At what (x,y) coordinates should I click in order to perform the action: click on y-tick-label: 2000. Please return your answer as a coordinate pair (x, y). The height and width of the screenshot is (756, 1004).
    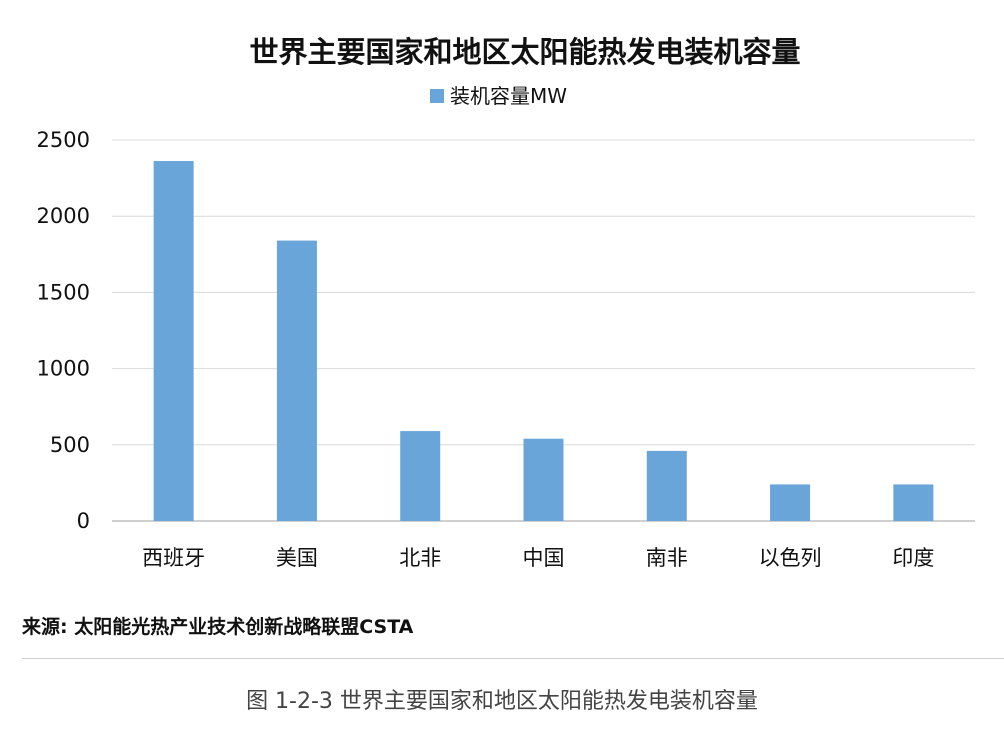
    Looking at the image, I should click on (63, 216).